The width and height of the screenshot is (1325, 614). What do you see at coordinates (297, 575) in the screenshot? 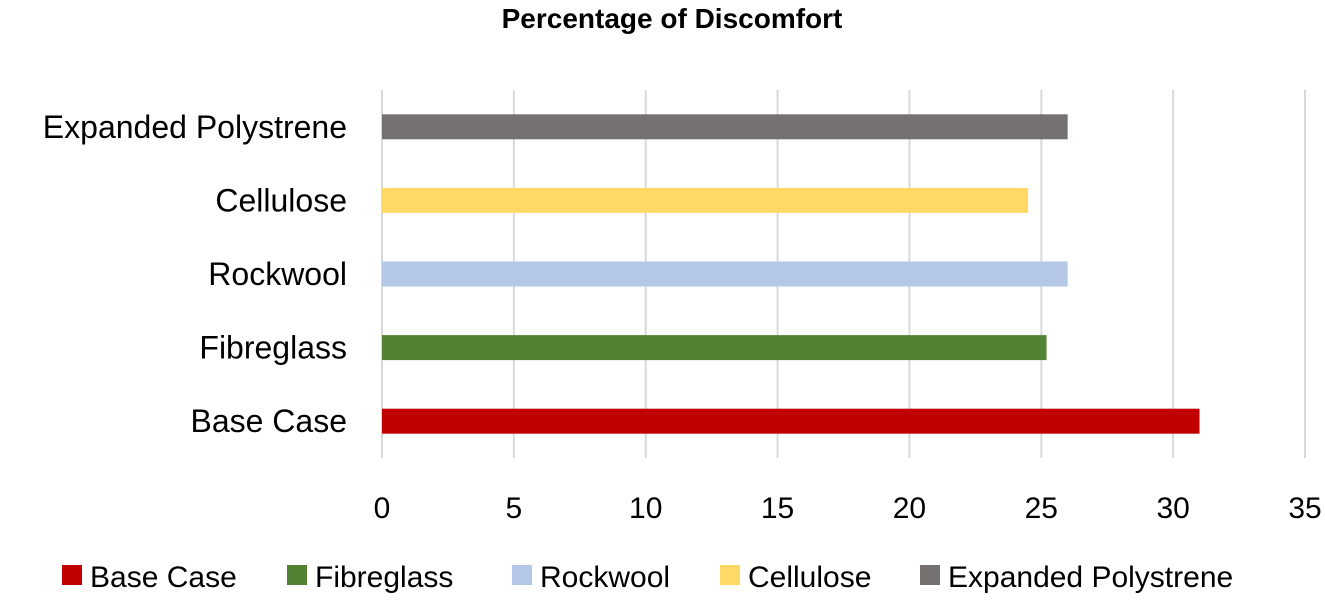
I see `legend-swatch-fibreglass` at bounding box center [297, 575].